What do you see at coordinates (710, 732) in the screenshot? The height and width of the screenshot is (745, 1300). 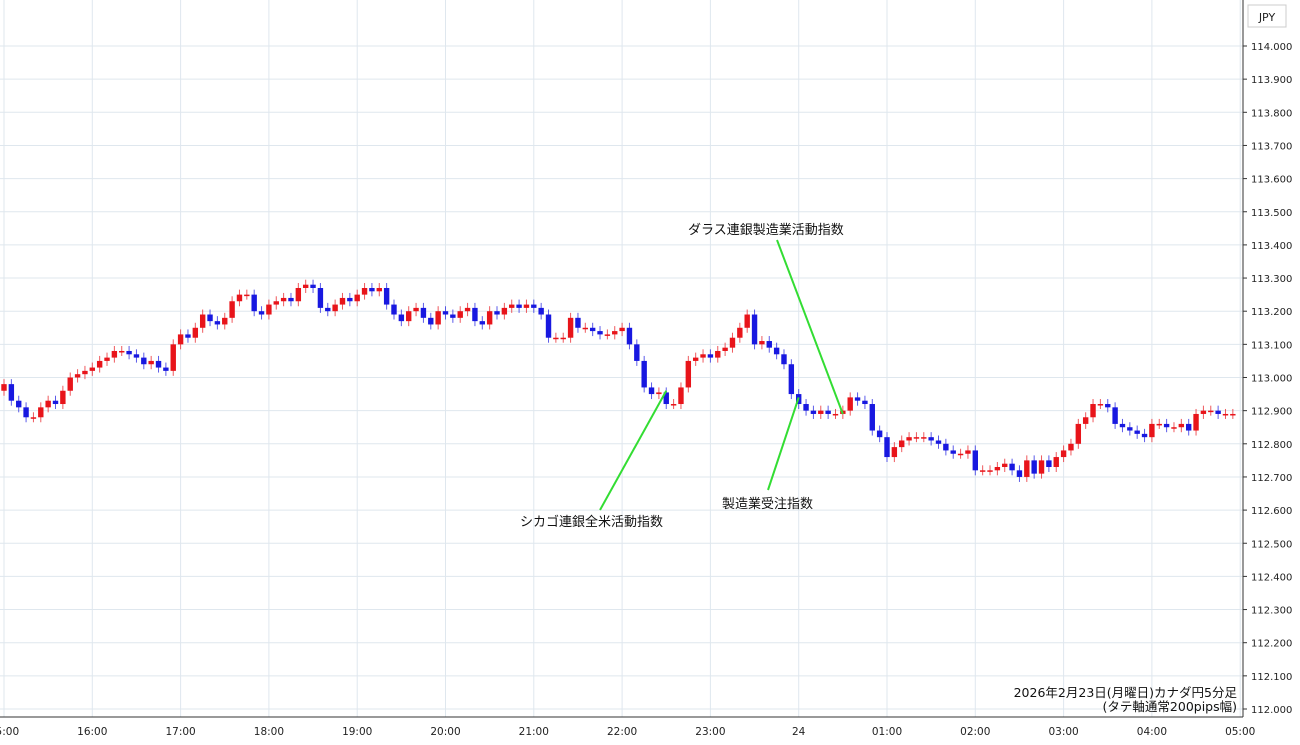 I see `x-tick-label: 23:00` at bounding box center [710, 732].